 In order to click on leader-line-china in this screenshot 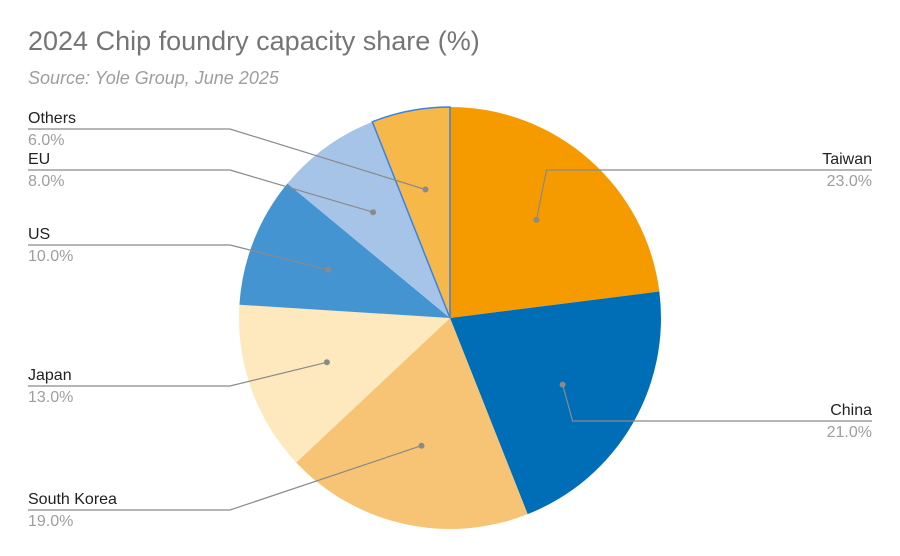, I will do `click(717, 403)`.